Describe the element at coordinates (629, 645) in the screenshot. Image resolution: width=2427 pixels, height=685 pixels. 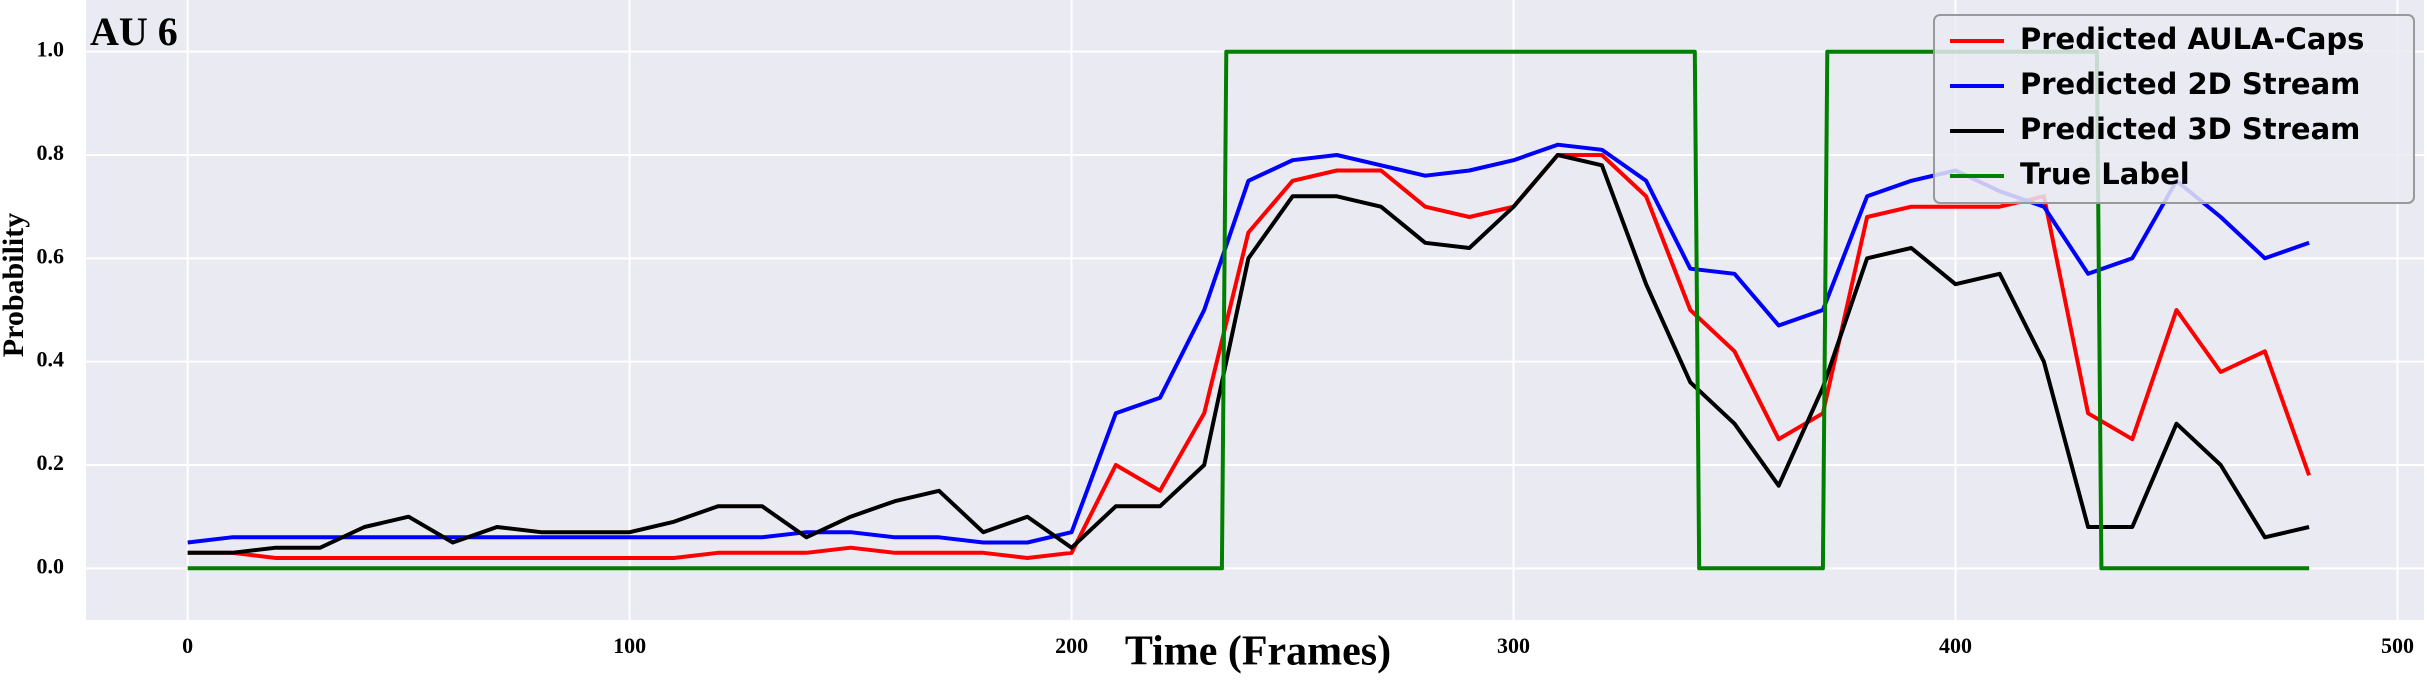
I see `x-tick-label: 100` at that location.